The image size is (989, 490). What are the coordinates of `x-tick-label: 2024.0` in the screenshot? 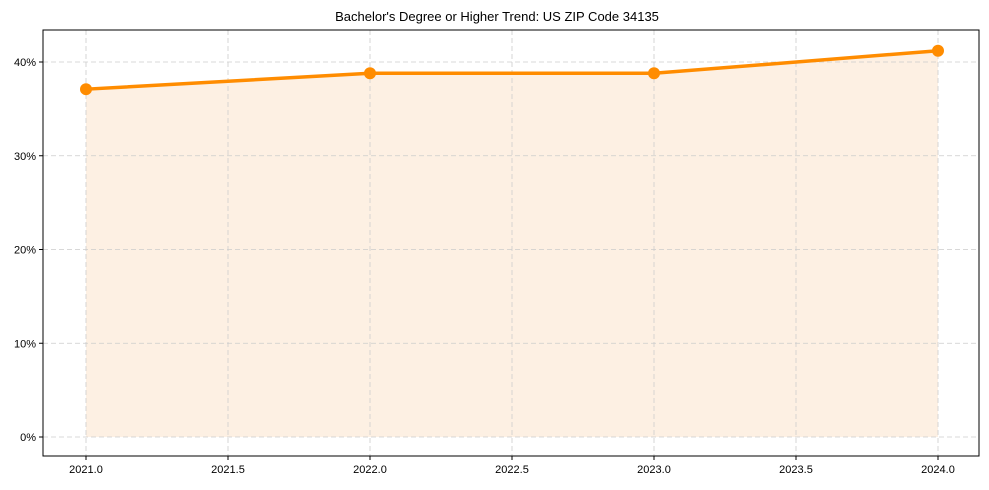 It's located at (938, 470).